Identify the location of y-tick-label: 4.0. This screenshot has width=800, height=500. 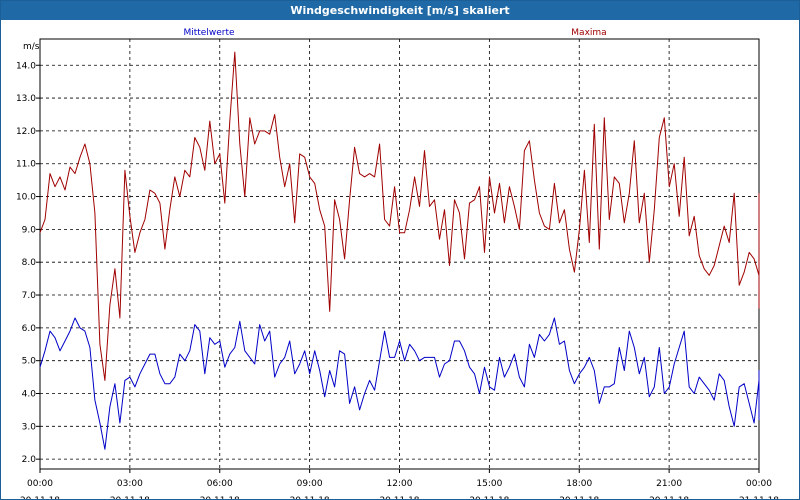
(29, 395).